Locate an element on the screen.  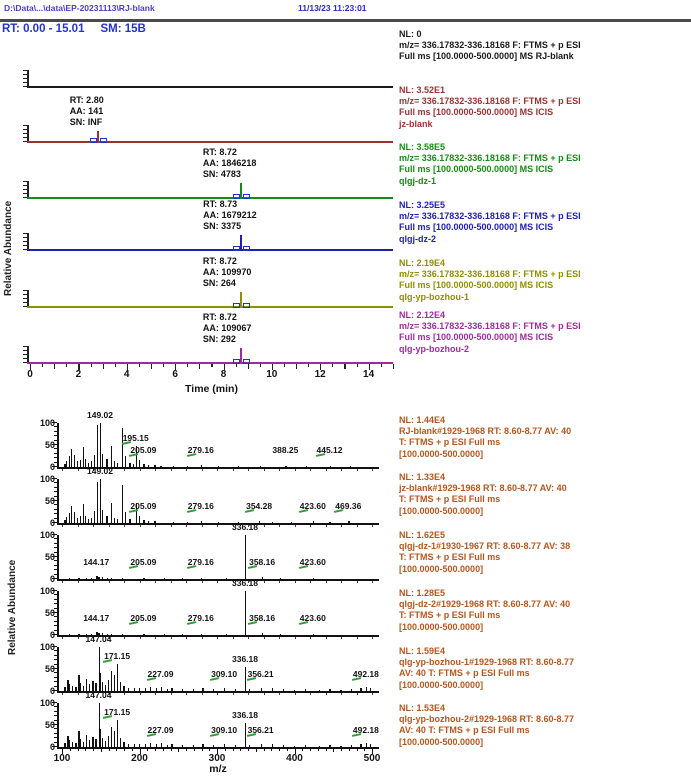
spectrum-y-tick-label: 0 is located at coordinates (52, 523).